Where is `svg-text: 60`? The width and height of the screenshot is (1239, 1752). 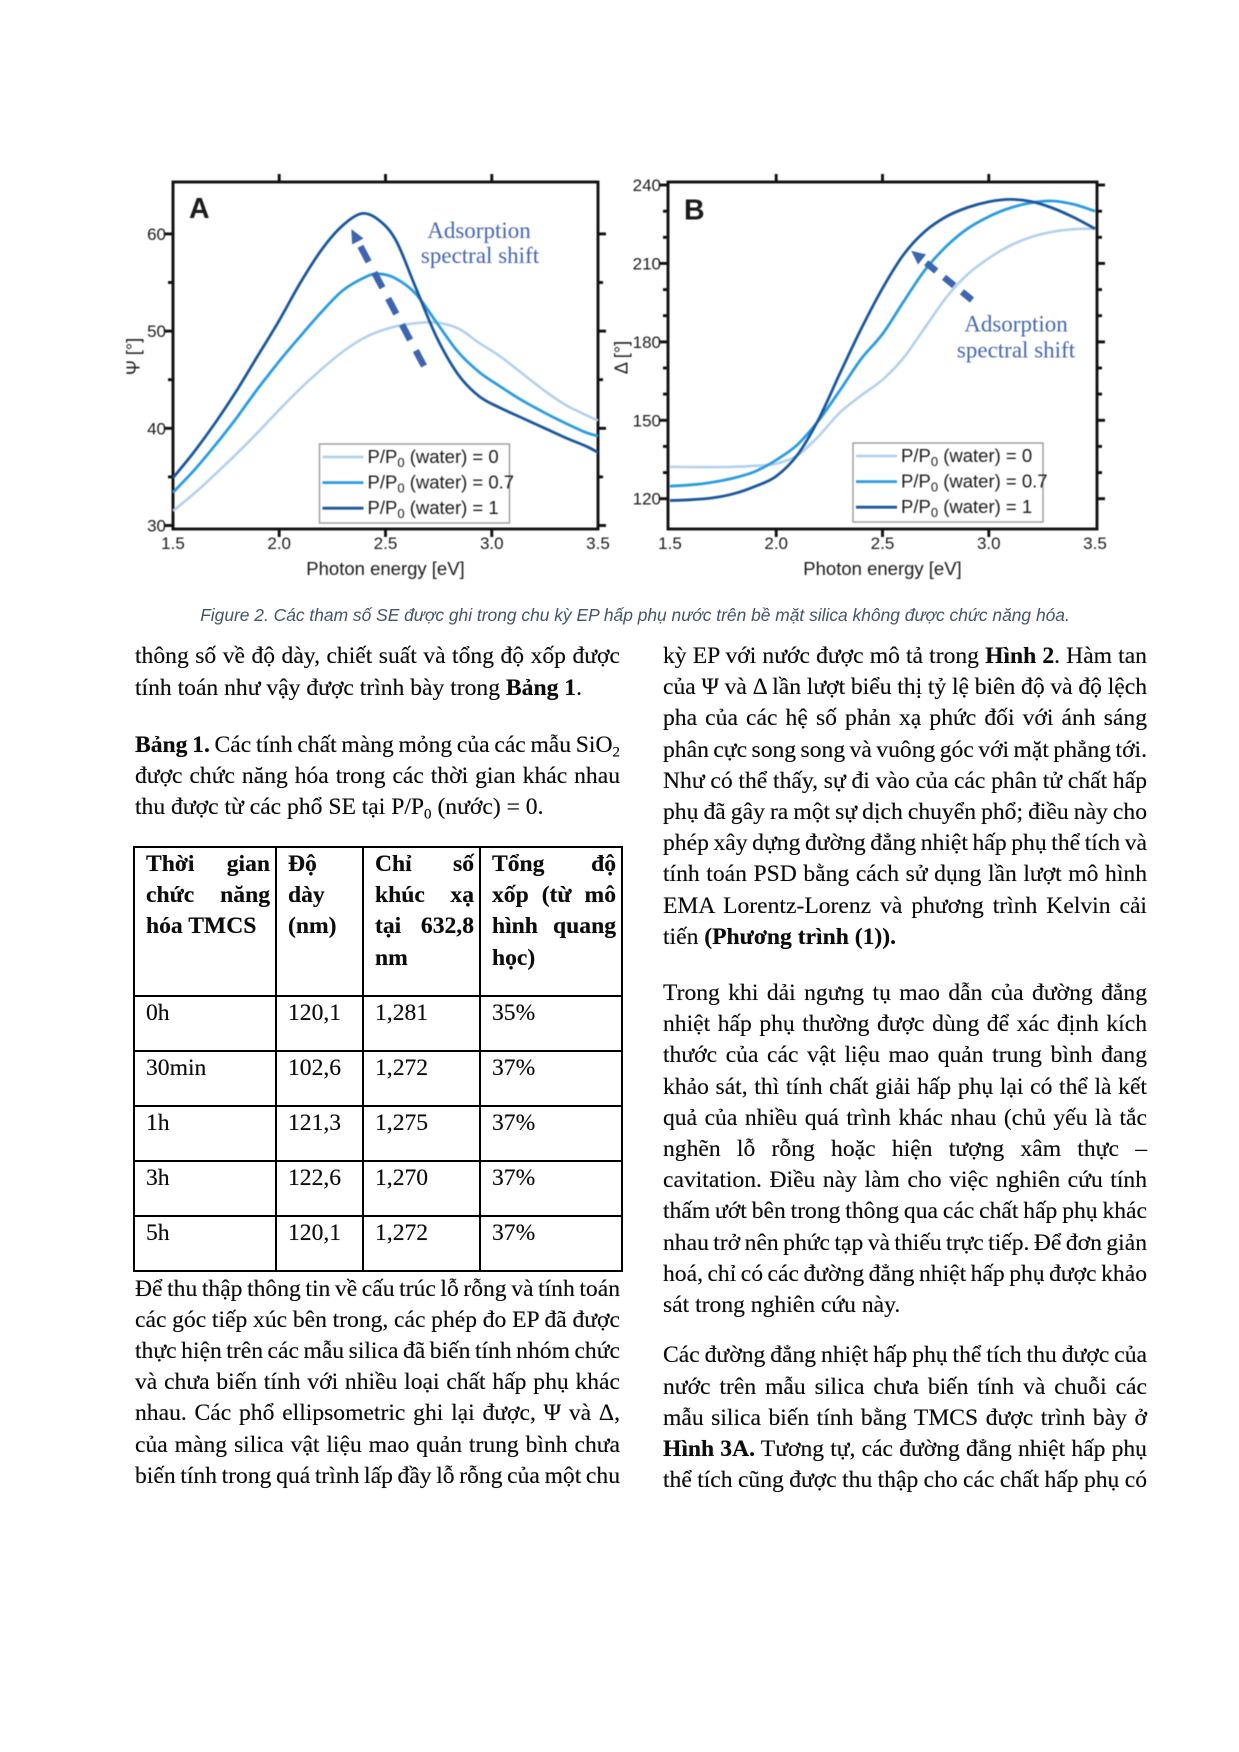
svg-text: 60 is located at coordinates (156, 234).